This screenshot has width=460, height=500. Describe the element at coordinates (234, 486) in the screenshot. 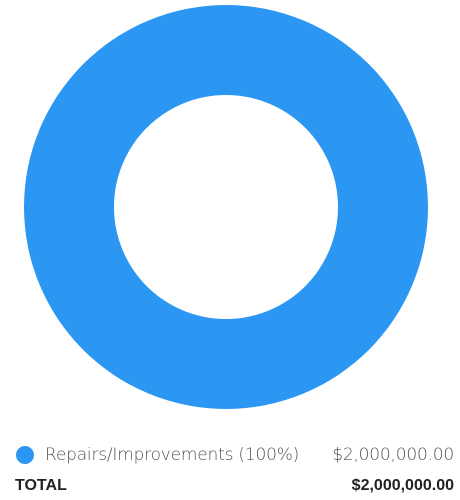

I see `total-row: TOTAL $2,000,000.00` at that location.